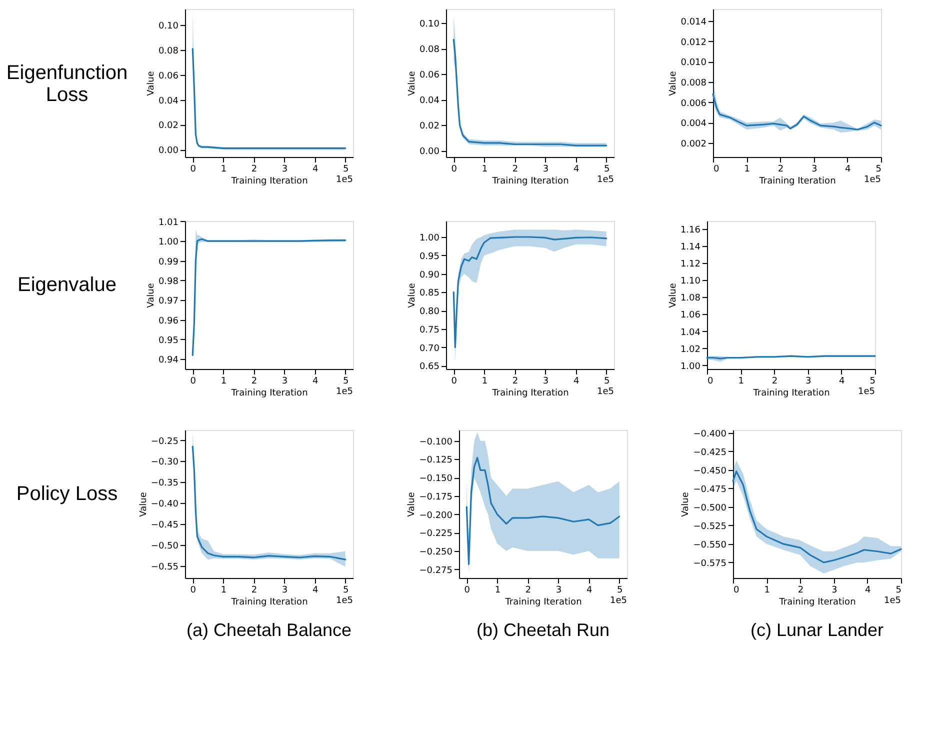 This screenshot has height=731, width=946. I want to click on y-tick-label: 1.02, so click(690, 349).